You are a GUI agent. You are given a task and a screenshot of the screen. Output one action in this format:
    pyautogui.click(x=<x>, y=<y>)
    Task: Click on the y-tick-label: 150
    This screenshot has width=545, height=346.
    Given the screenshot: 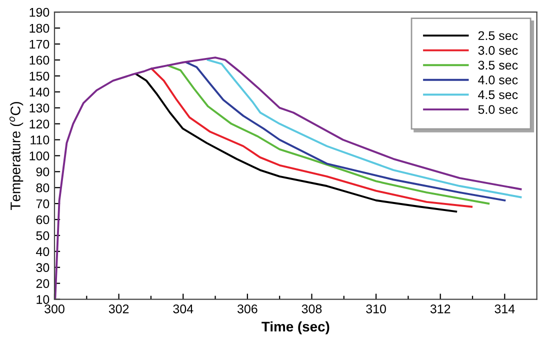 What is the action you would take?
    pyautogui.click(x=40, y=76)
    